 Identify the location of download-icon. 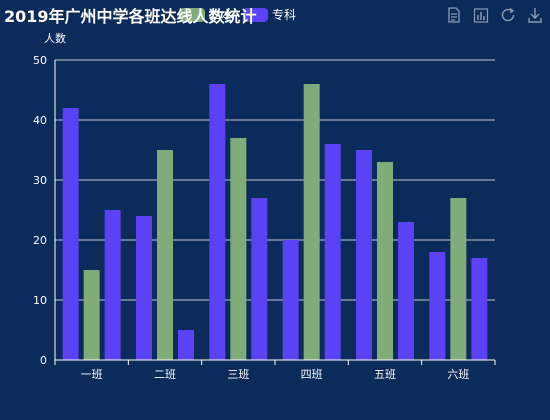
(535, 15).